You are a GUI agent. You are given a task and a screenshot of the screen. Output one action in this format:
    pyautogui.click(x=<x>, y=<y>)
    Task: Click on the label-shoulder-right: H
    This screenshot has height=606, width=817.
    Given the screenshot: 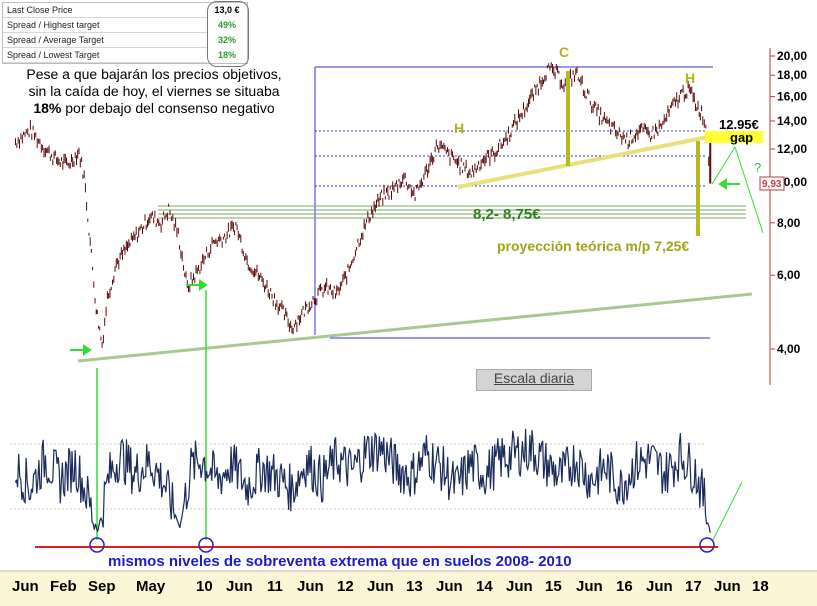 What is the action you would take?
    pyautogui.click(x=690, y=78)
    